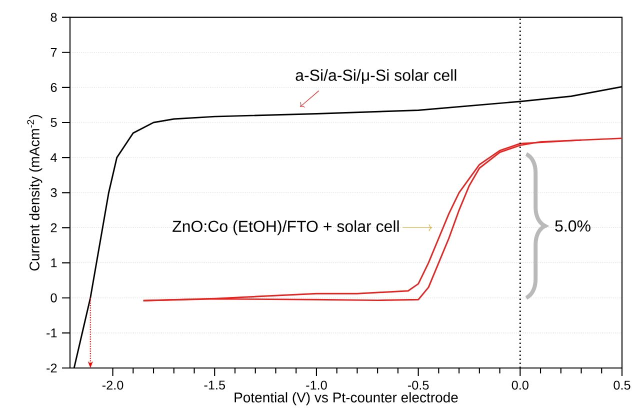 Image resolution: width=634 pixels, height=420 pixels. Describe the element at coordinates (51, 333) in the screenshot. I see `y-tick-label: -1` at that location.